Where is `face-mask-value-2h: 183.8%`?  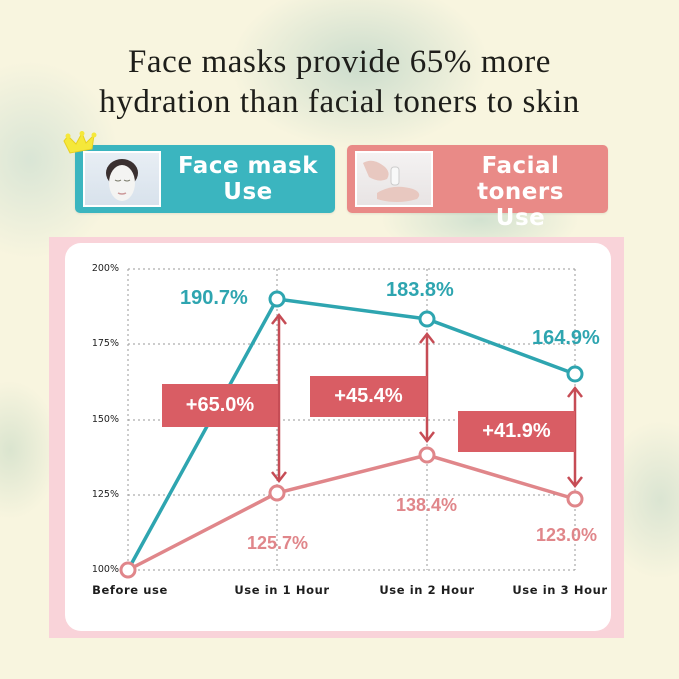 face-mask-value-2h: 183.8% is located at coordinates (420, 290).